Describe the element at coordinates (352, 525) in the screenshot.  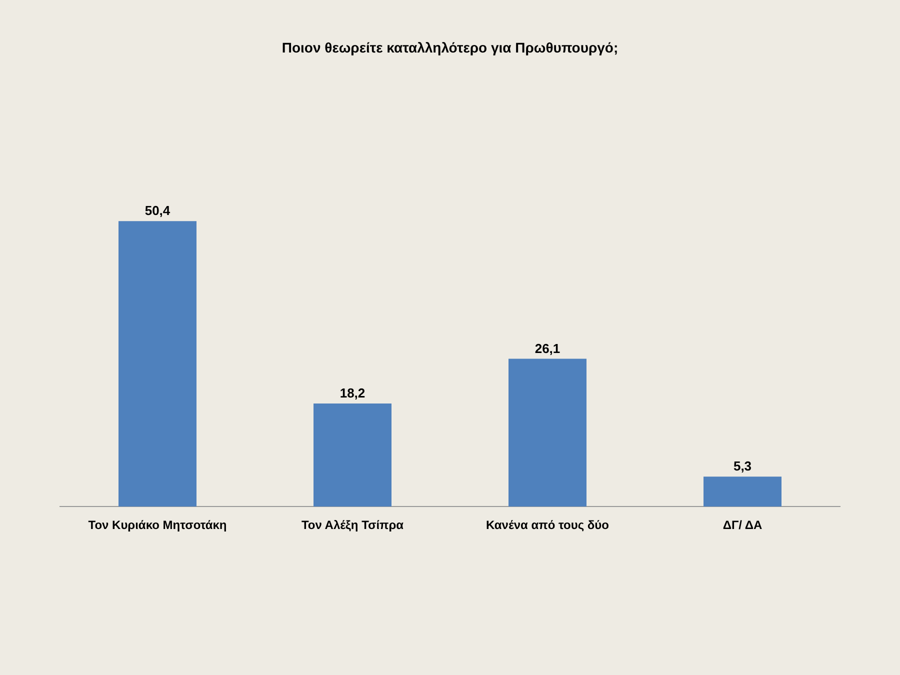
I see `x-tick-label: Τον Αλέξη Τσίπρα` at that location.